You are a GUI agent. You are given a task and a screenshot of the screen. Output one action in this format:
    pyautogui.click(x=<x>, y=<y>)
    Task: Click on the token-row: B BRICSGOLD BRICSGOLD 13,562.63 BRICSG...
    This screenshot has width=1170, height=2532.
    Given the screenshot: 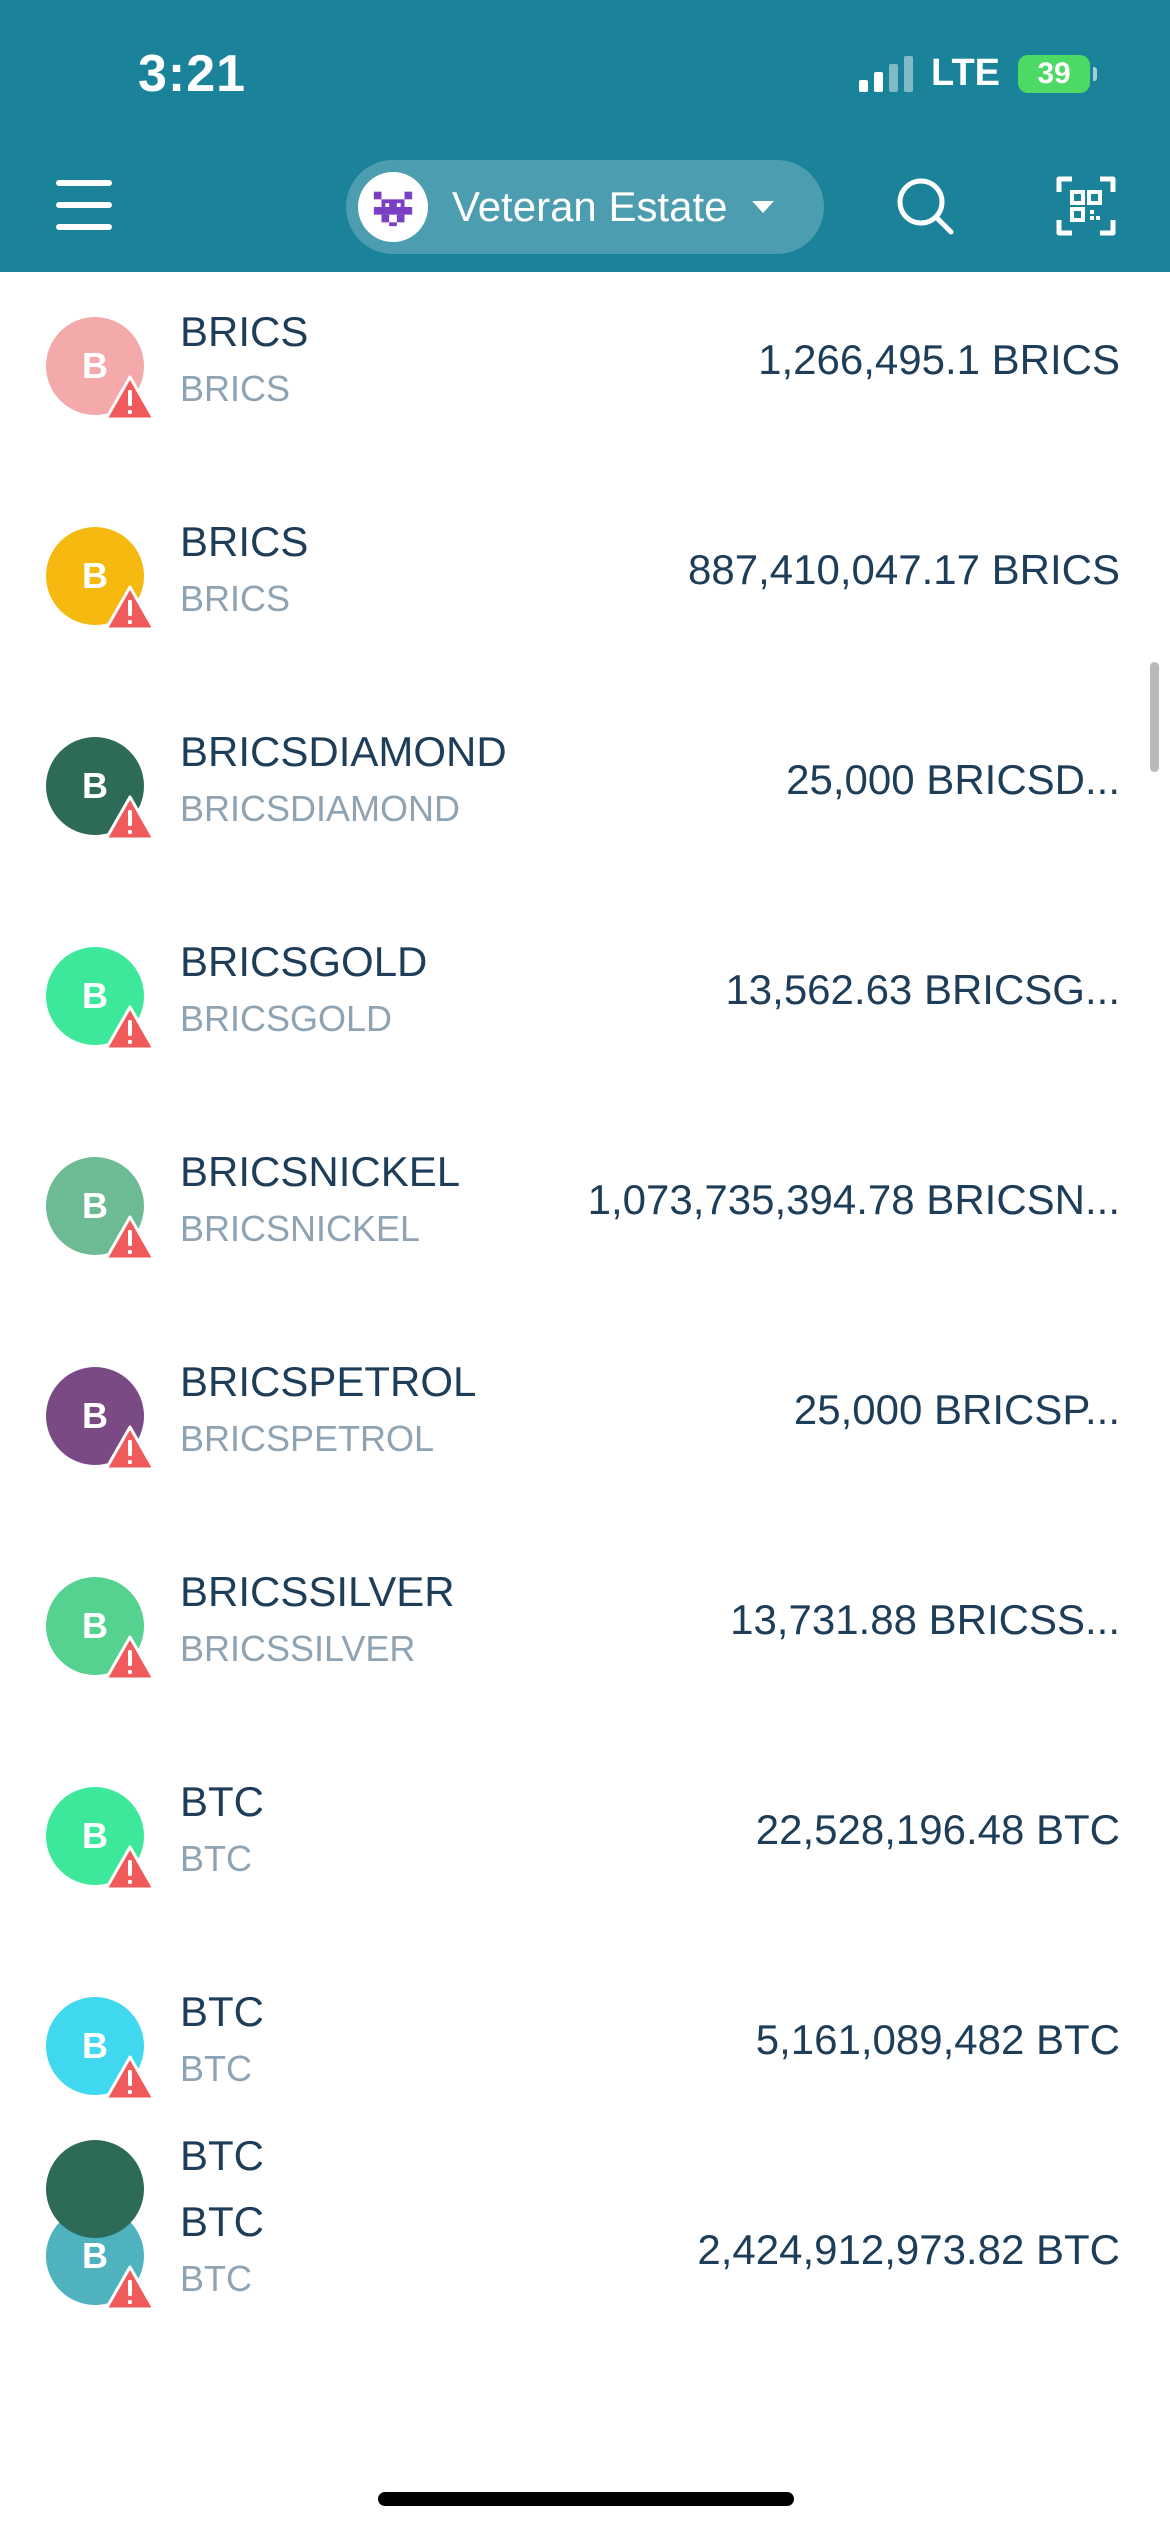 What is the action you would take?
    pyautogui.click(x=585, y=979)
    